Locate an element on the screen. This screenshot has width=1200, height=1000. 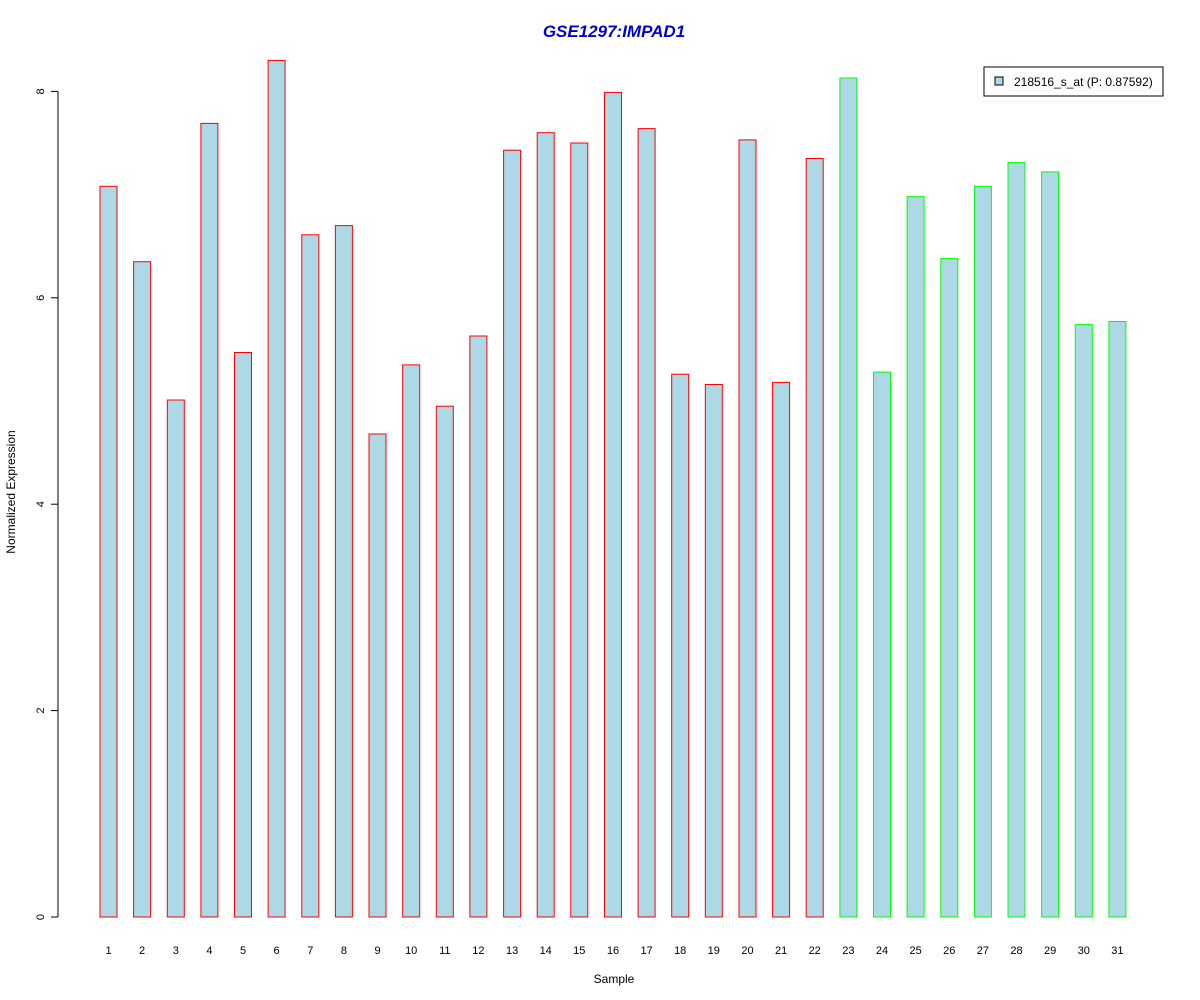
y-tick-label: 8 is located at coordinates (41, 91).